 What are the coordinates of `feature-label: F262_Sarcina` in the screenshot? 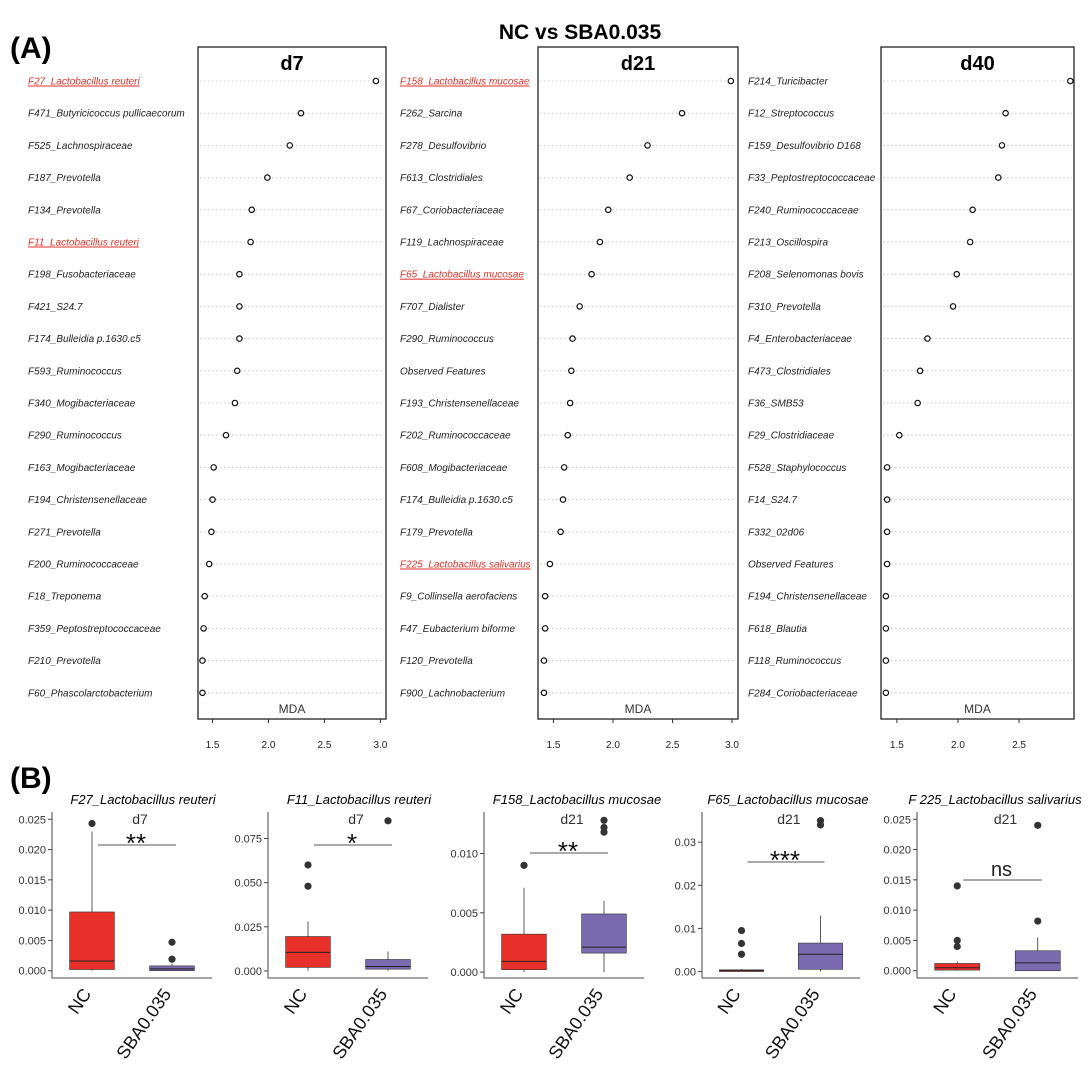 It's located at (431, 114).